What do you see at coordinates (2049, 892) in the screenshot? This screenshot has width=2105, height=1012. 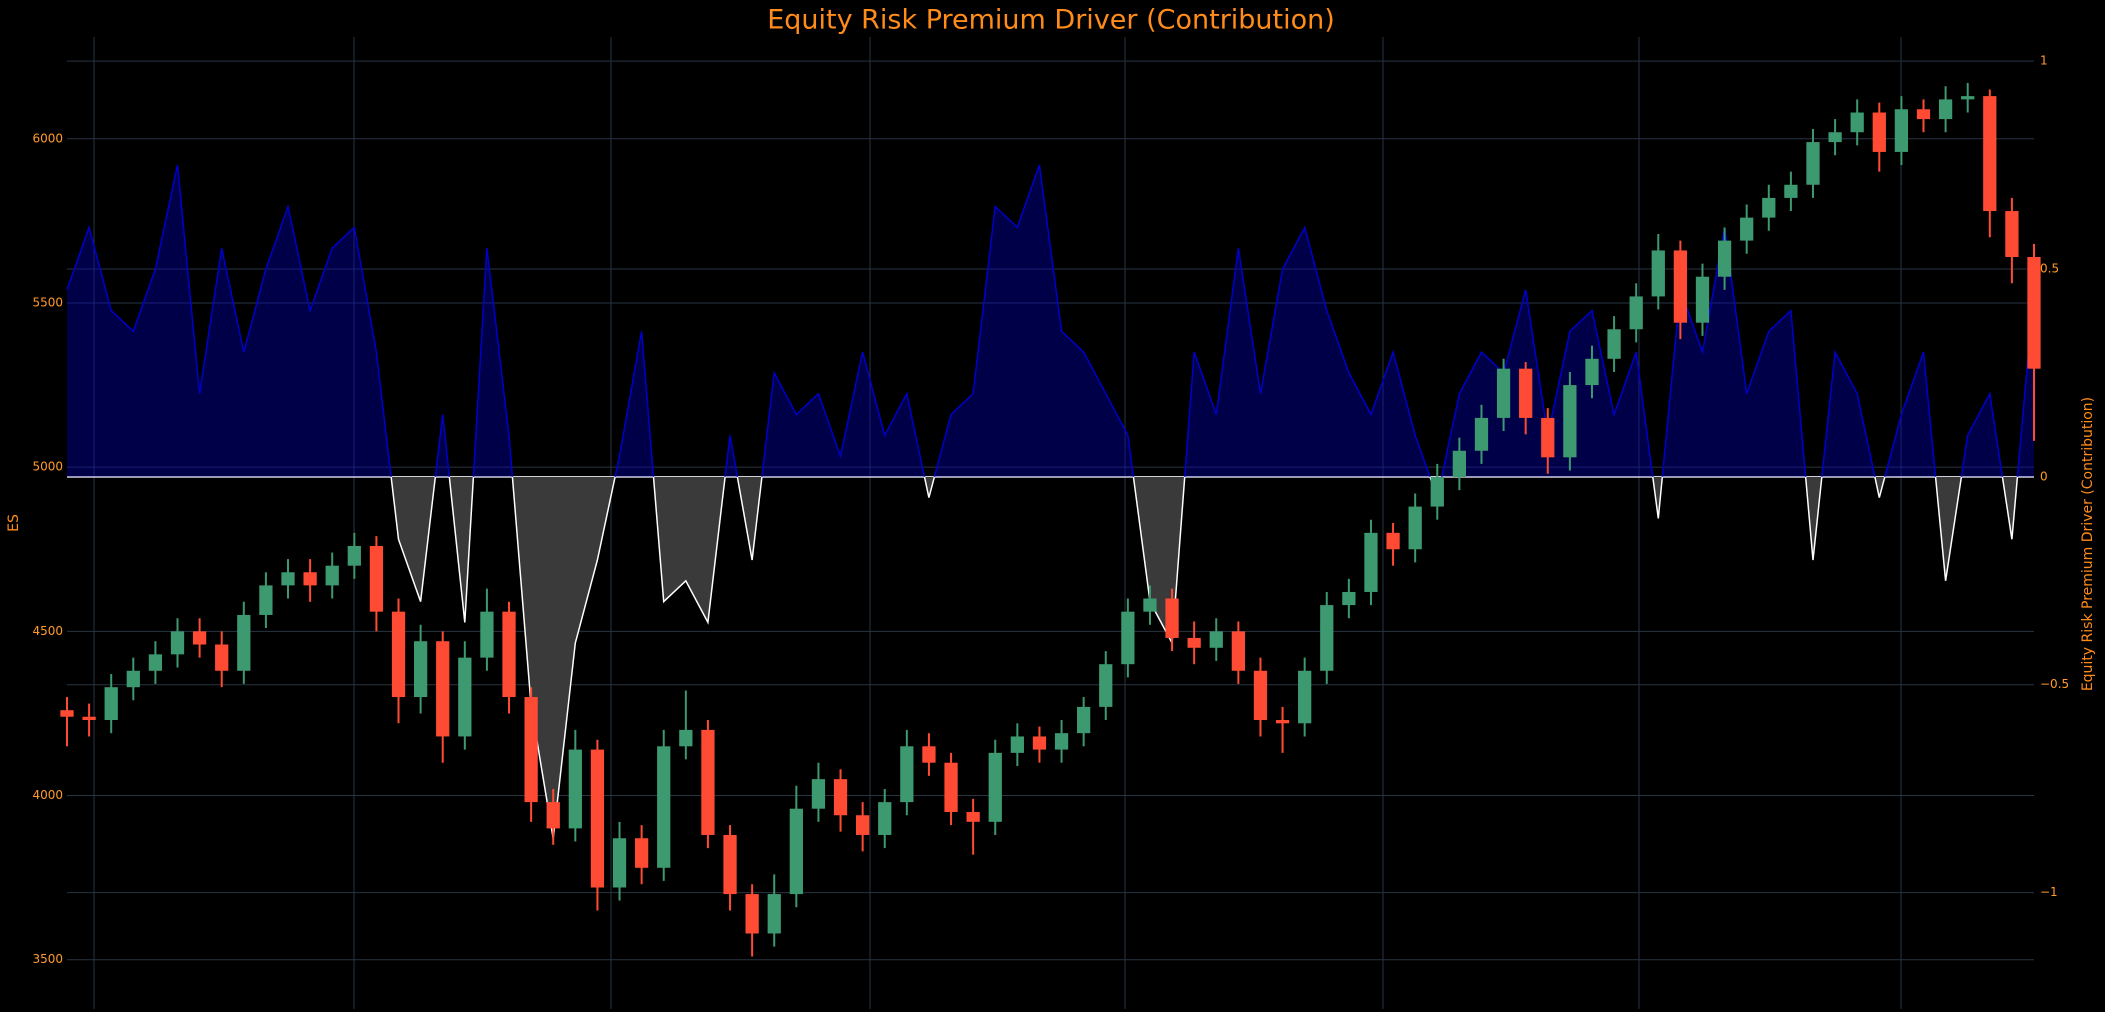 I see `y2-tick-label: −1` at bounding box center [2049, 892].